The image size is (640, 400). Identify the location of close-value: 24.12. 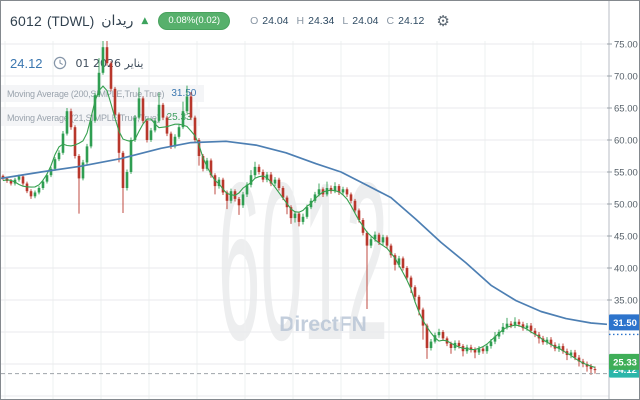
(411, 21).